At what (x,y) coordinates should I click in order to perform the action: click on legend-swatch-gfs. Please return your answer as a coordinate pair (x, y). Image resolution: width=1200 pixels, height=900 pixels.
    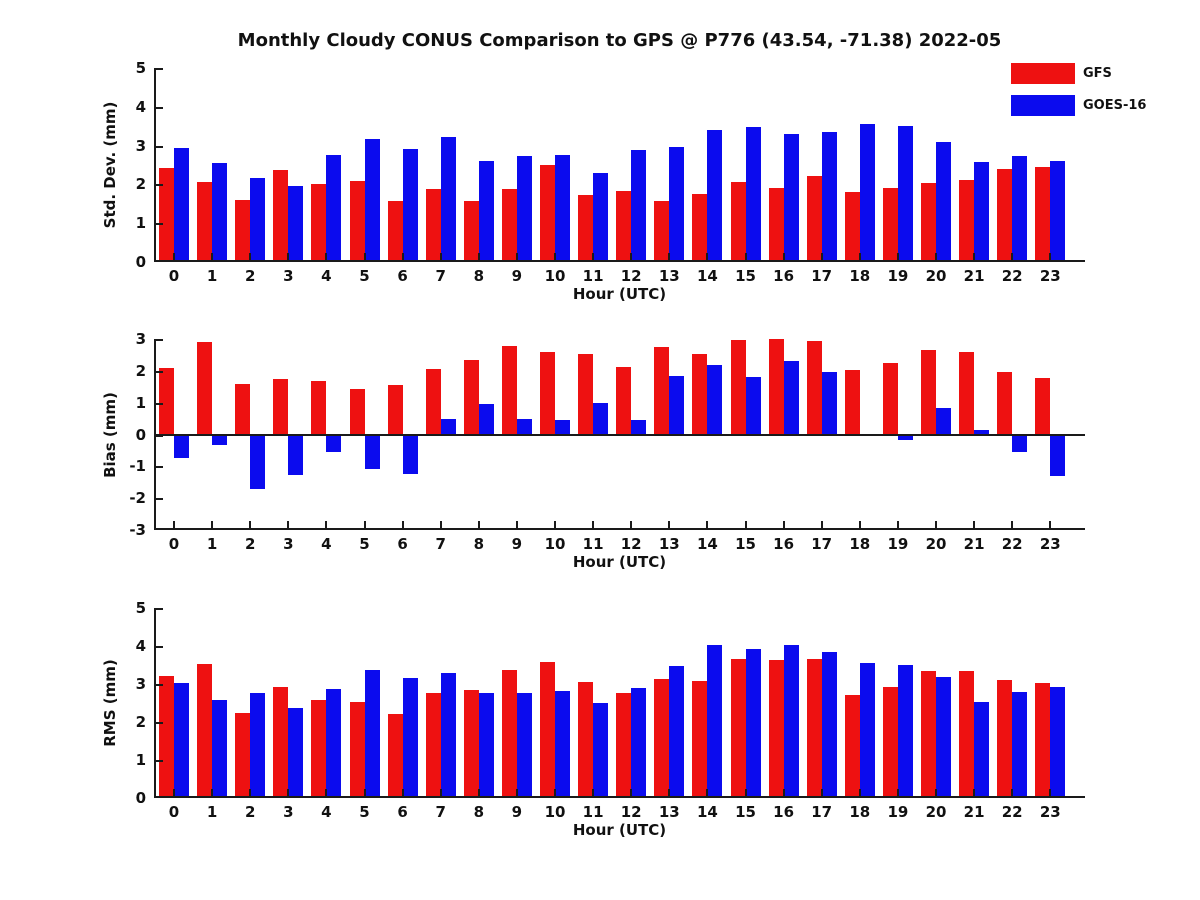
    Looking at the image, I should click on (1043, 73).